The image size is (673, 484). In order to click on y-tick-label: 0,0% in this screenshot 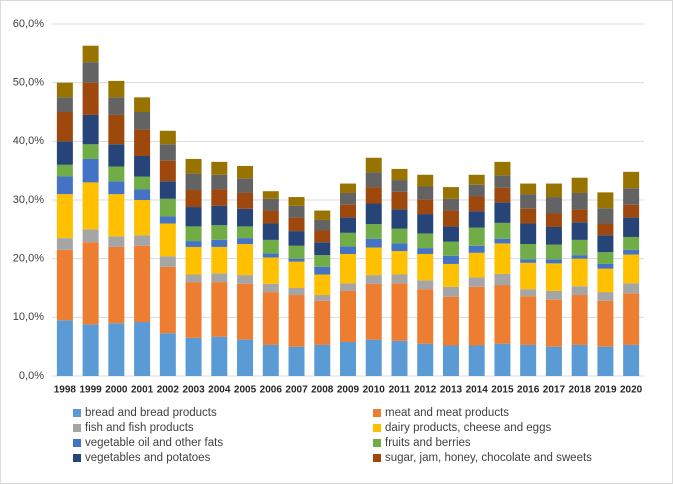, I will do `click(31, 376)`.